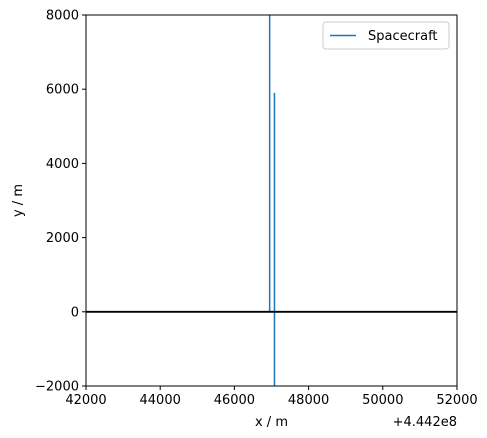 This screenshot has width=487, height=438. What do you see at coordinates (62, 164) in the screenshot?
I see `y-tick-label: 4000` at bounding box center [62, 164].